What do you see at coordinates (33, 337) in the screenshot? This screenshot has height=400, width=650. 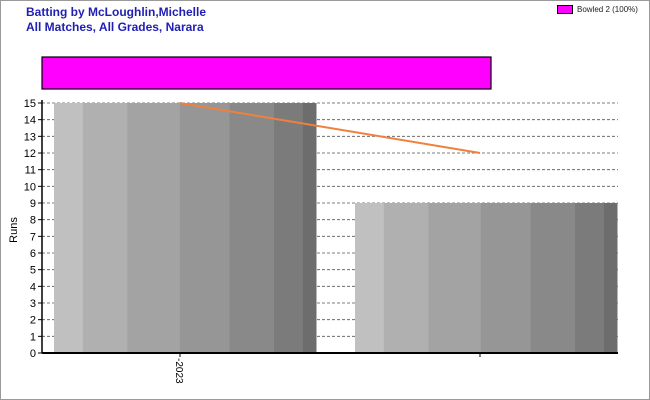 I see `y-tick-label: 1` at bounding box center [33, 337].